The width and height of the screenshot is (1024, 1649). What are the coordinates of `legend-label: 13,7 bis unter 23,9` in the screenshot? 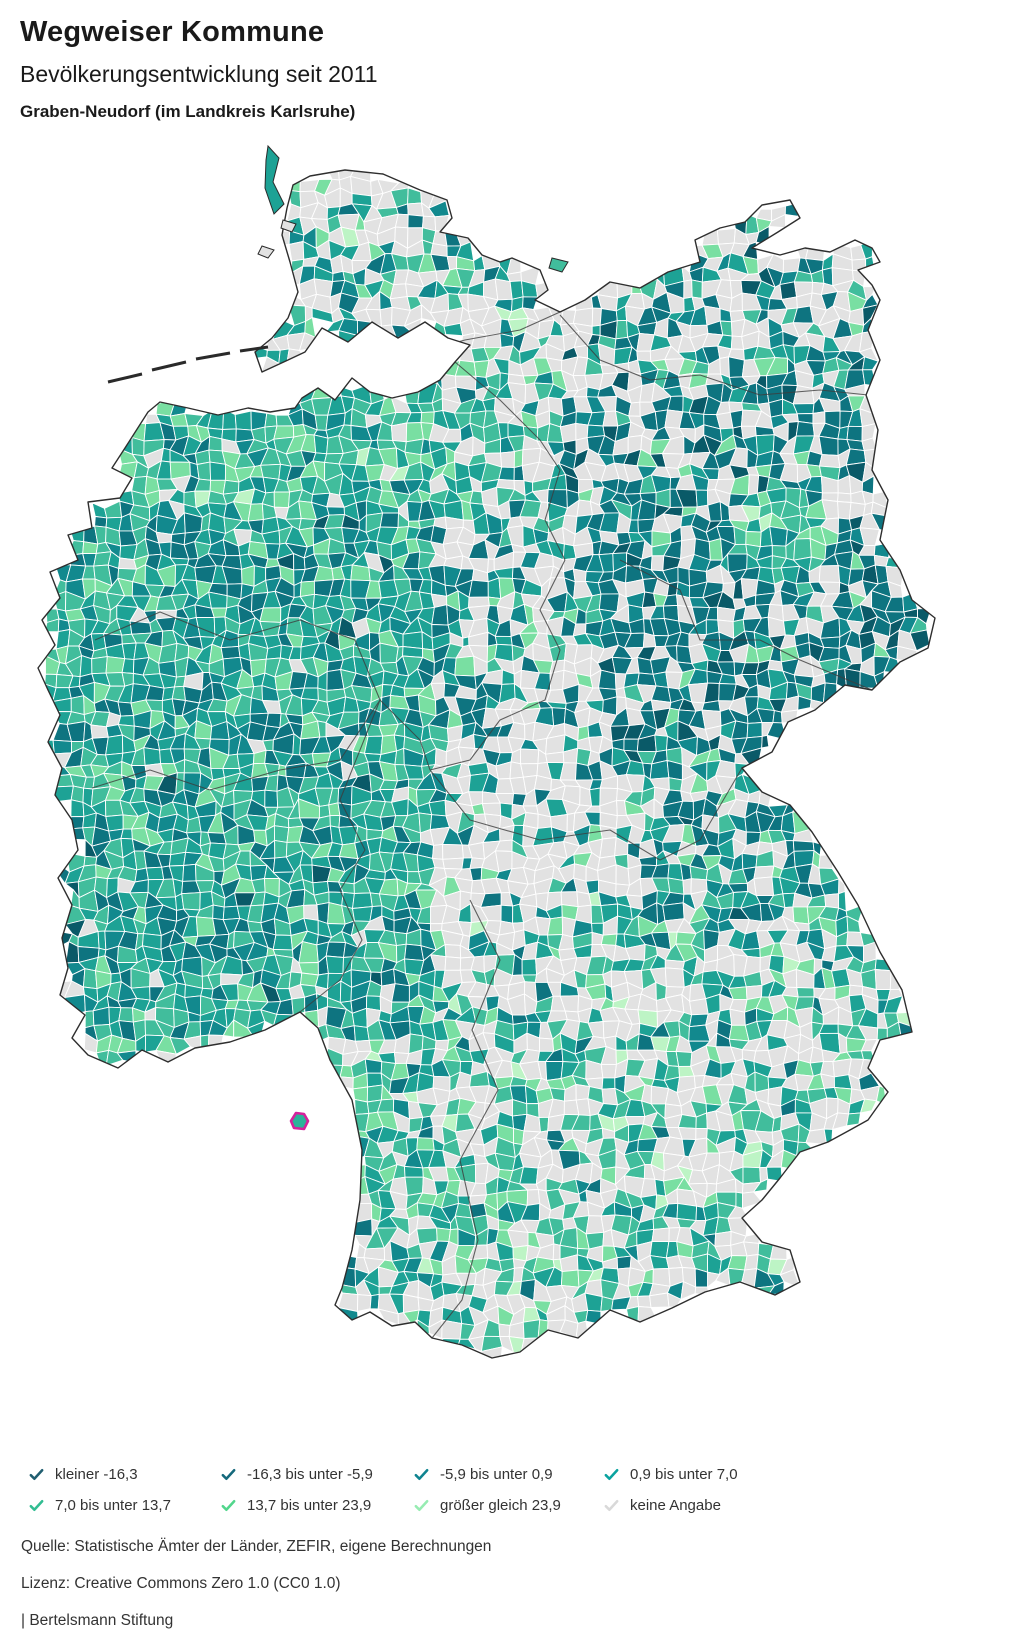 It's located at (309, 1505).